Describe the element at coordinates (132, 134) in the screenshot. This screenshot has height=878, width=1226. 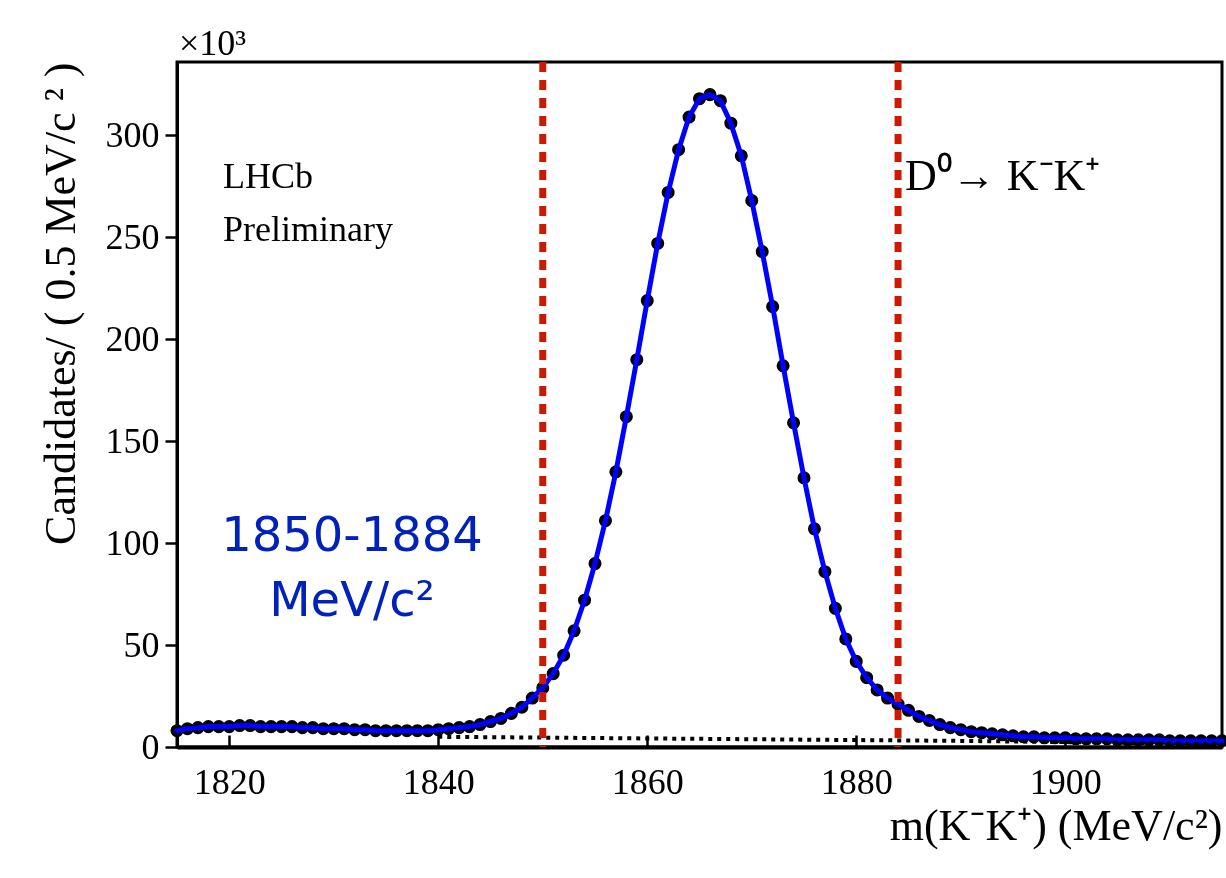
I see `y-tick-label: 300` at that location.